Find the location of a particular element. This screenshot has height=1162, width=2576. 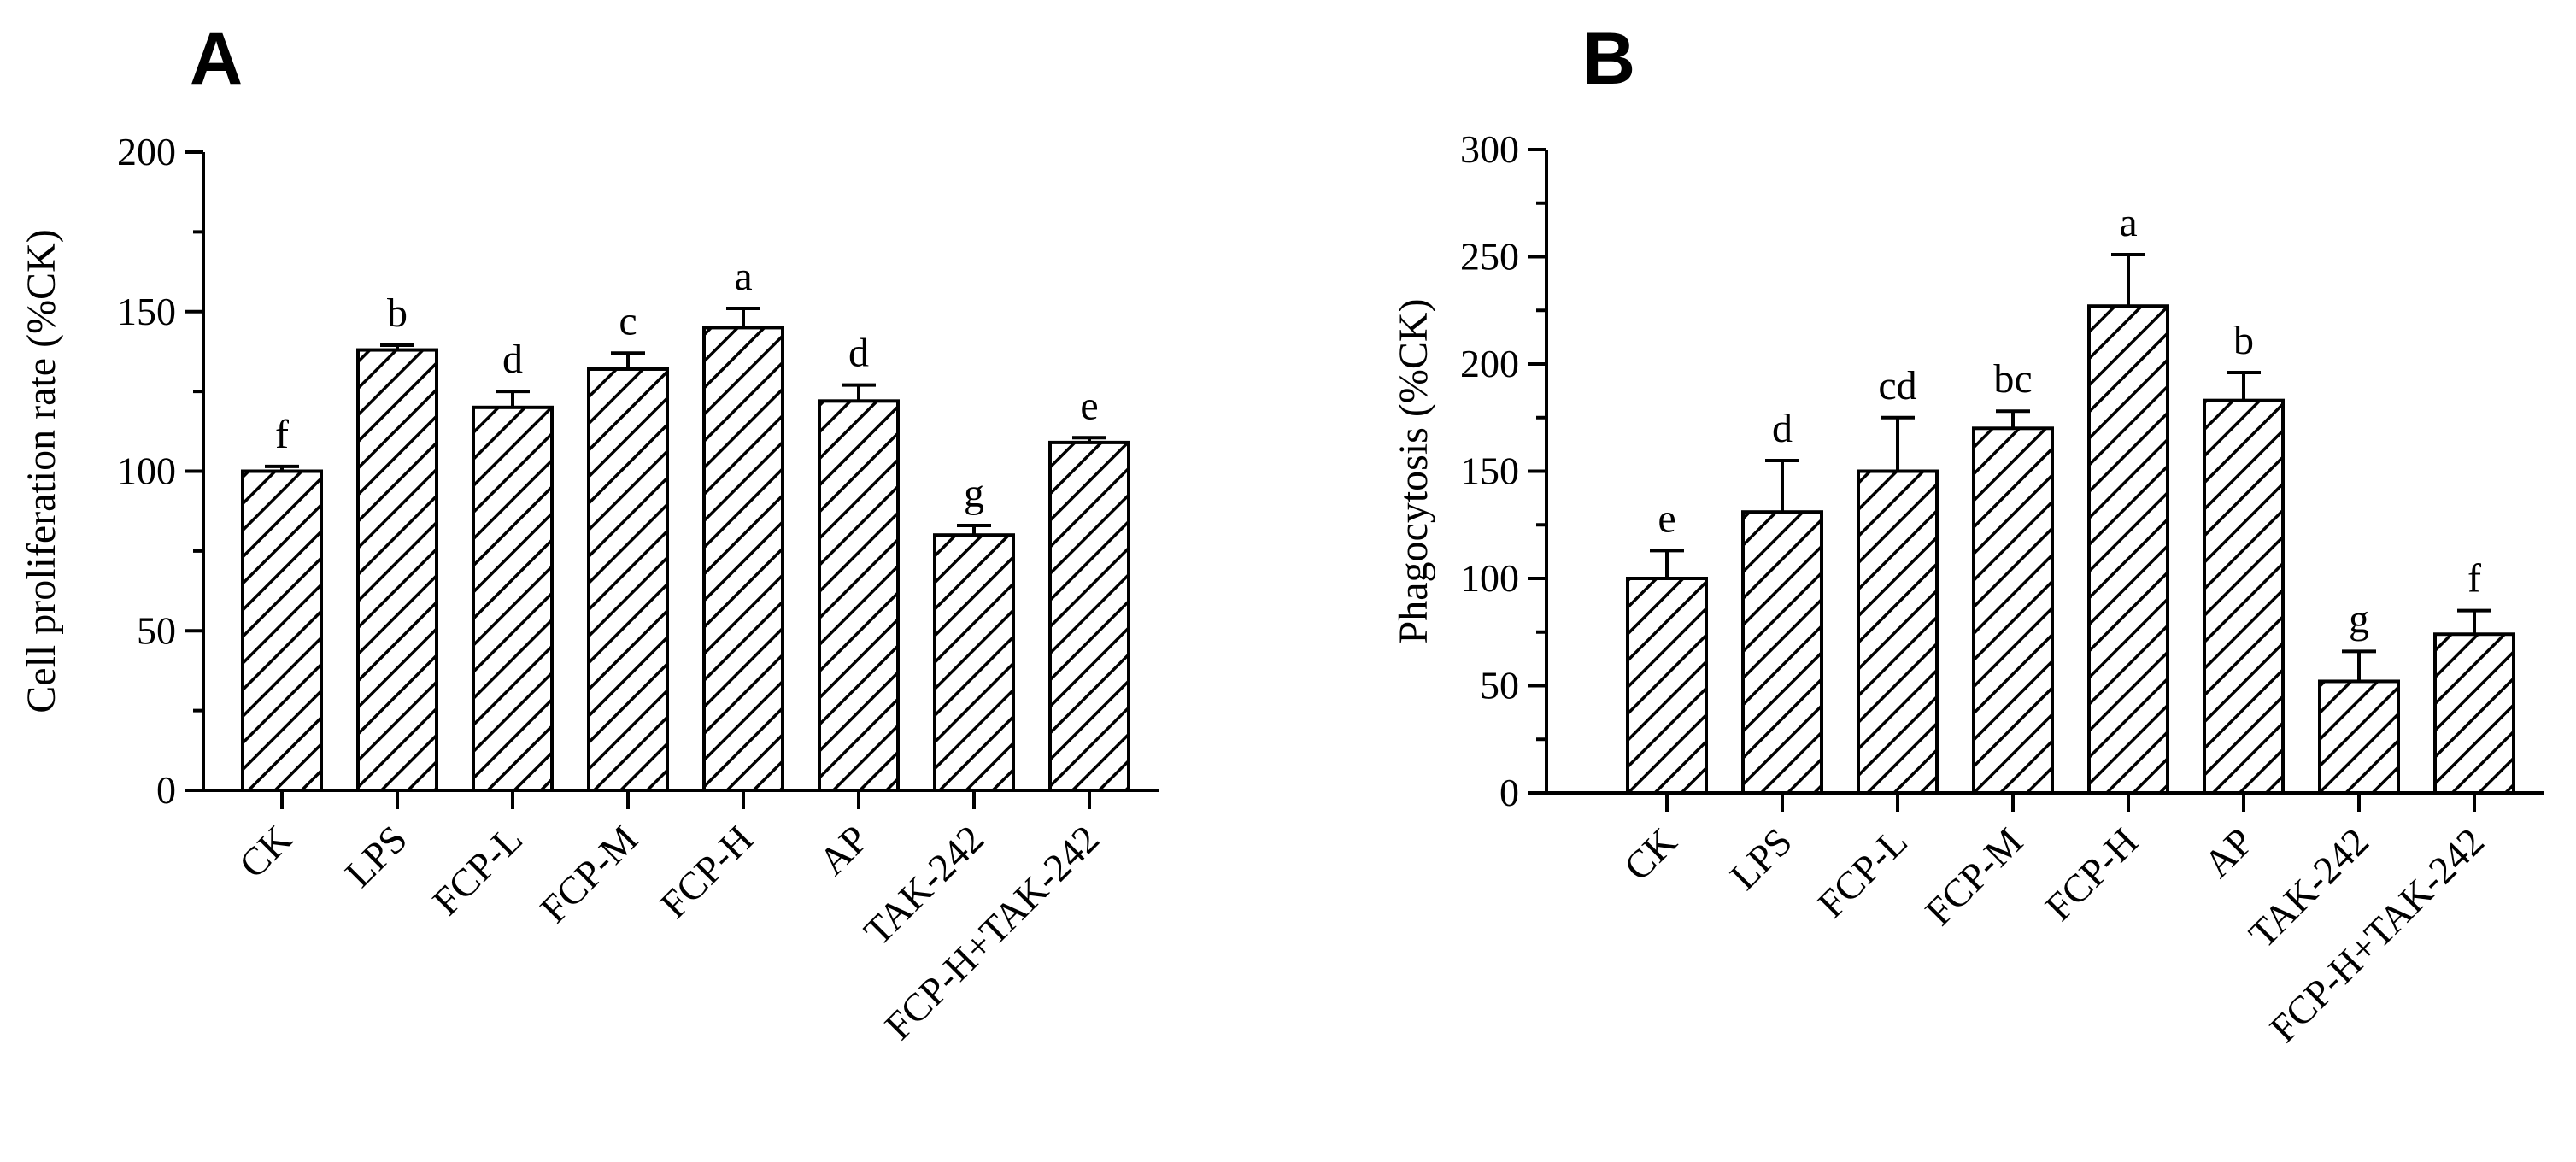

significance-label: c is located at coordinates (628, 320).